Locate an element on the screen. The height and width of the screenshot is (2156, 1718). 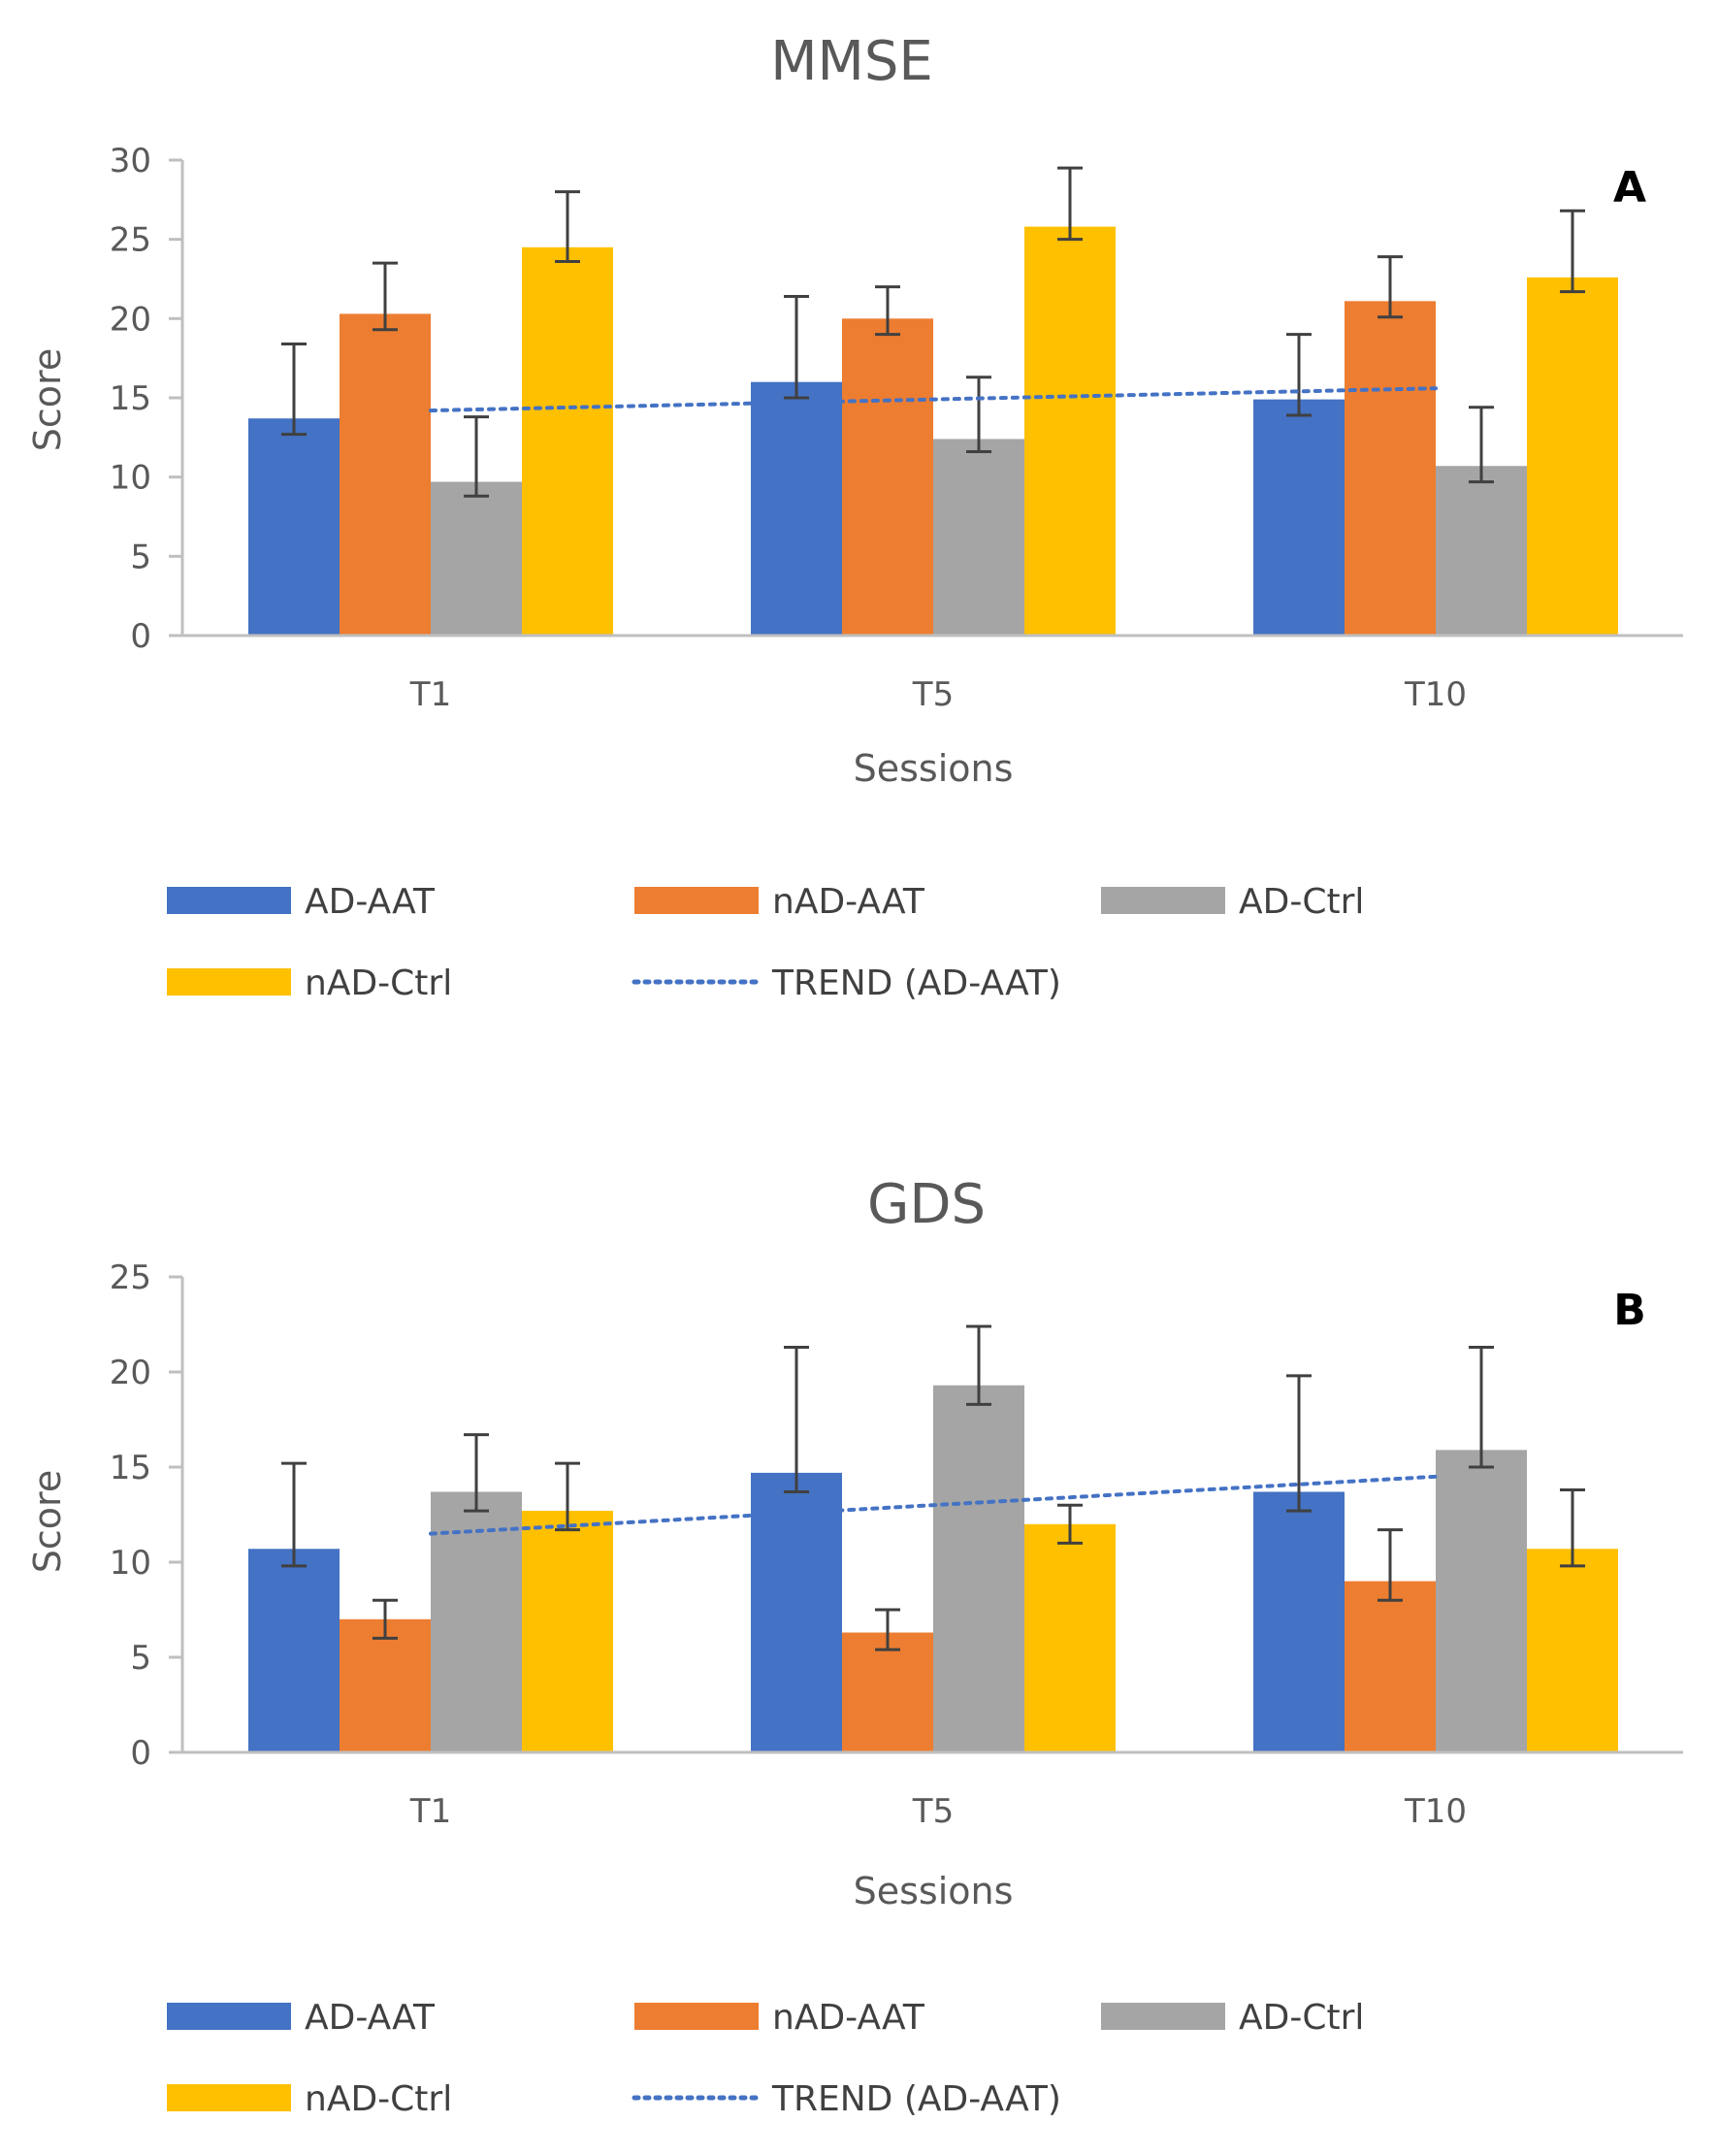
chart-title: MMSE is located at coordinates (851, 61).